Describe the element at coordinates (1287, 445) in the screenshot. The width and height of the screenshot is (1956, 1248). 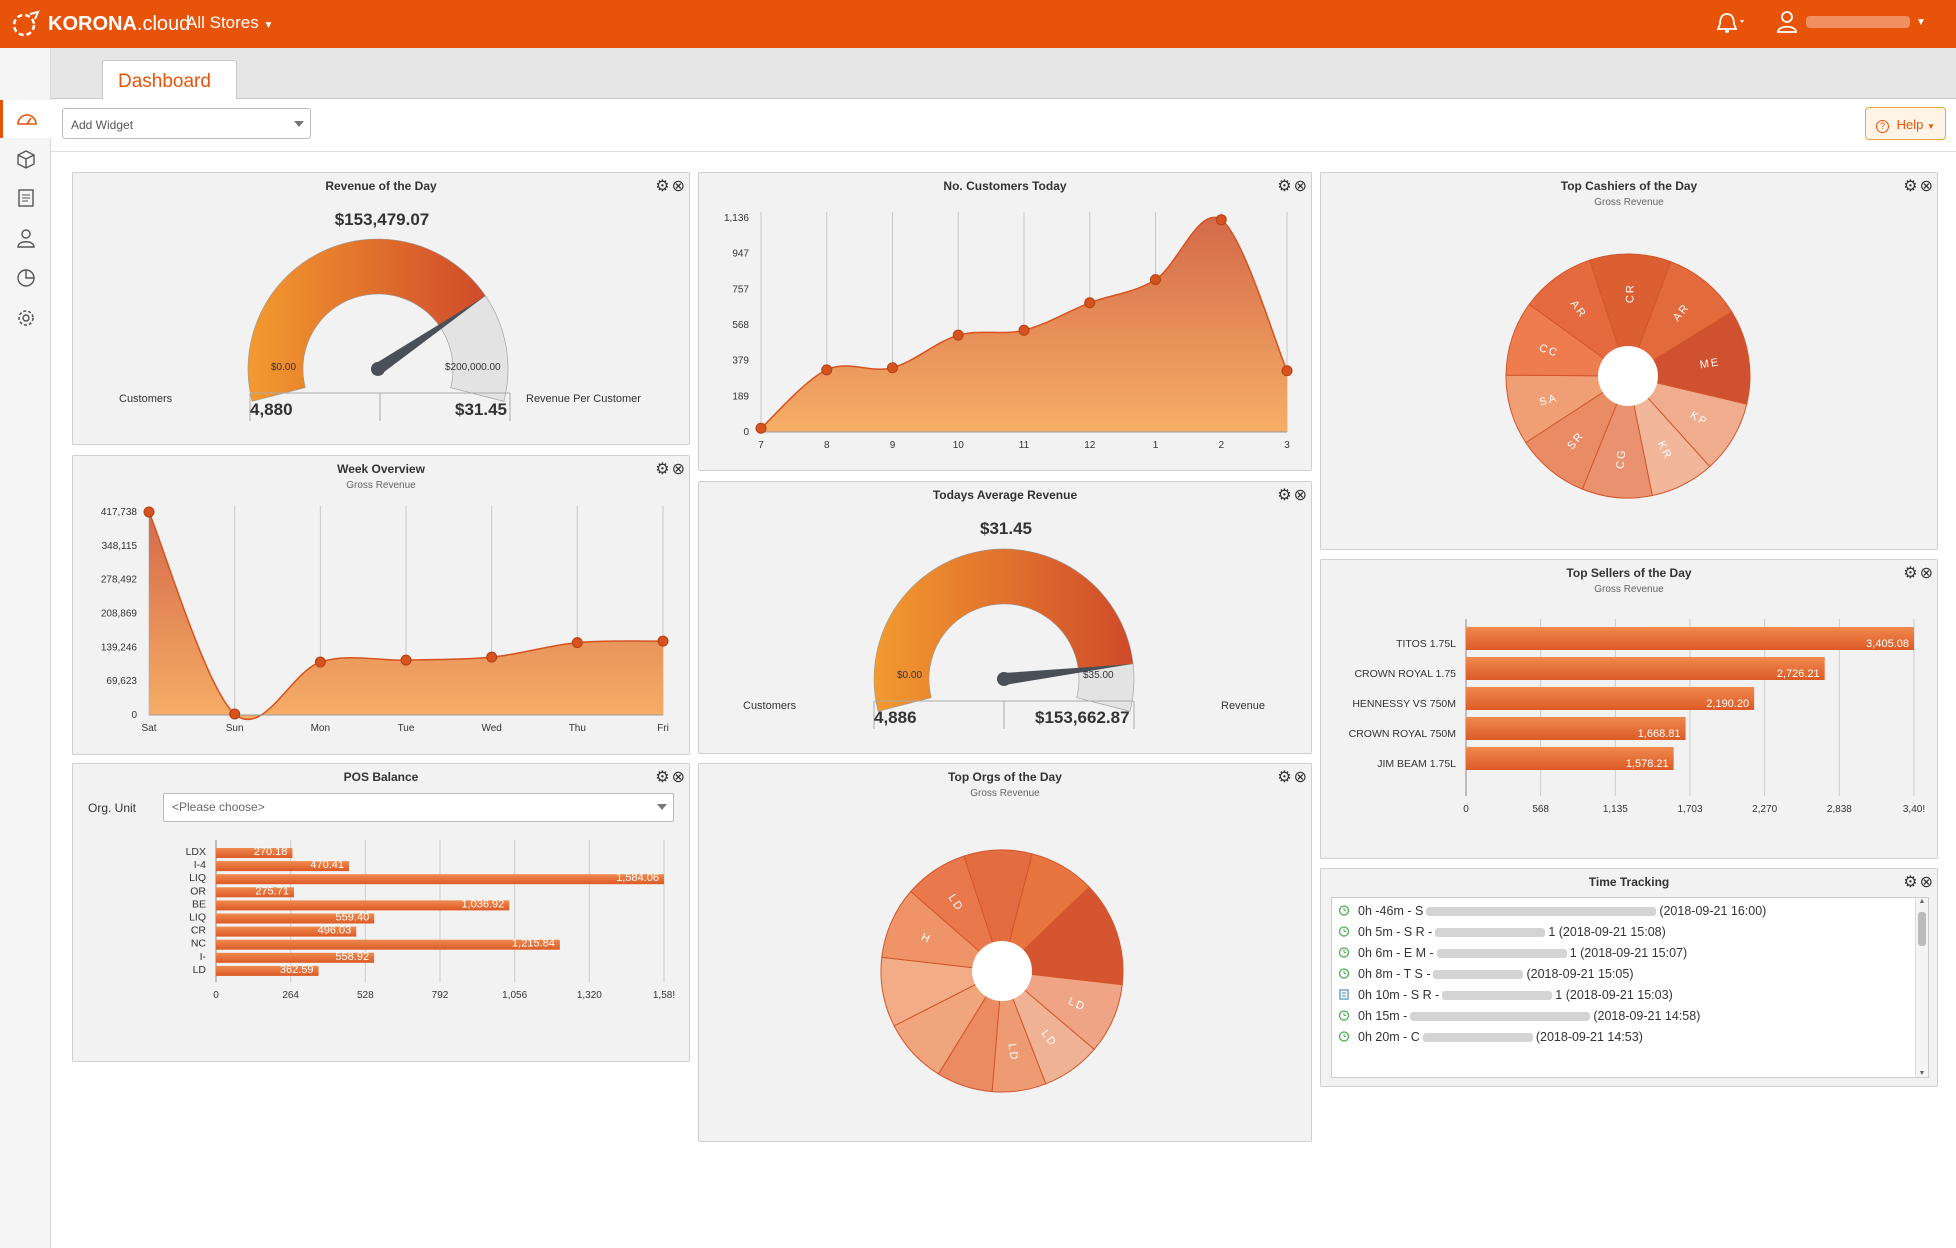
I see `x-tick-label: 3` at that location.